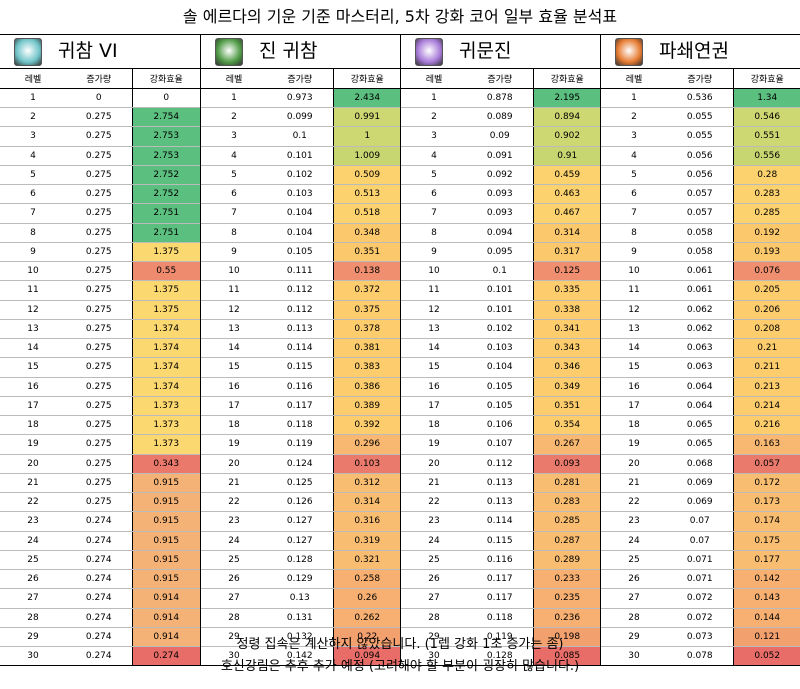  Describe the element at coordinates (234, 252) in the screenshot. I see `level-cell: 9` at that location.